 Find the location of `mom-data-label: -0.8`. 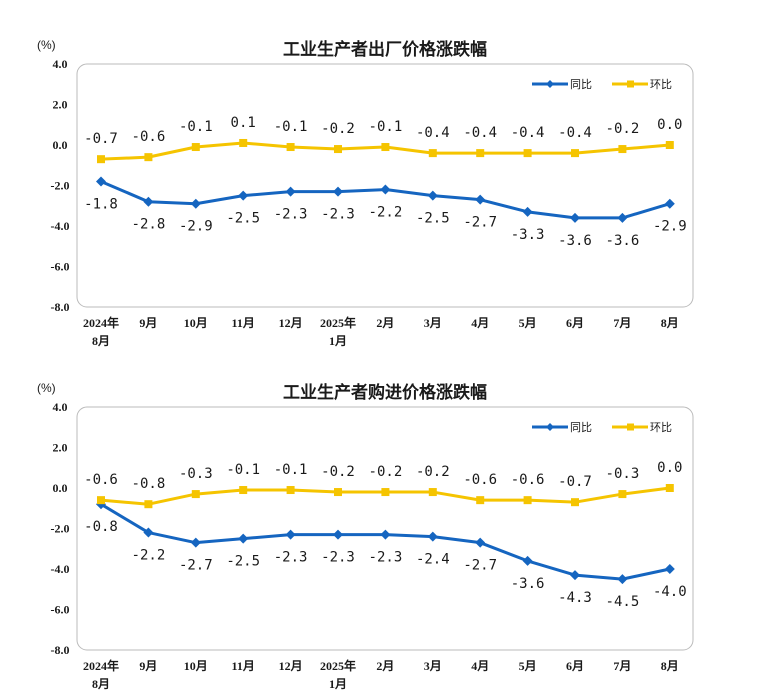

mom-data-label: -0.8 is located at coordinates (149, 484).